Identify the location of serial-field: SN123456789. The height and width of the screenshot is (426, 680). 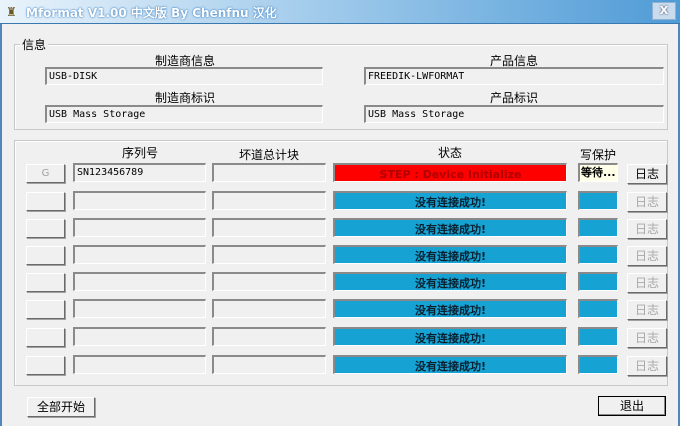
(139, 172).